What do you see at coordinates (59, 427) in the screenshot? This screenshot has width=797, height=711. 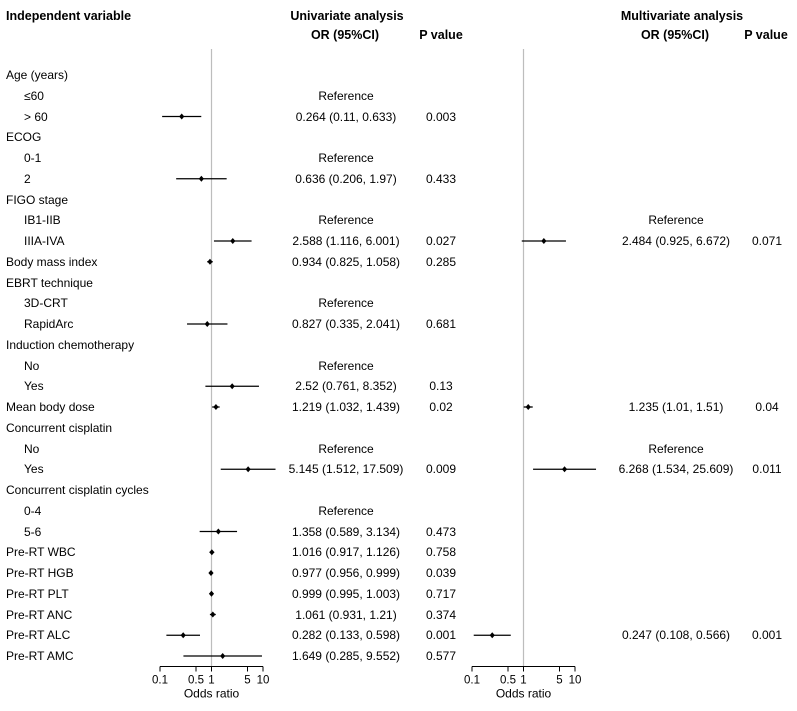 I see `variable-label: Concurrent cisplatin` at bounding box center [59, 427].